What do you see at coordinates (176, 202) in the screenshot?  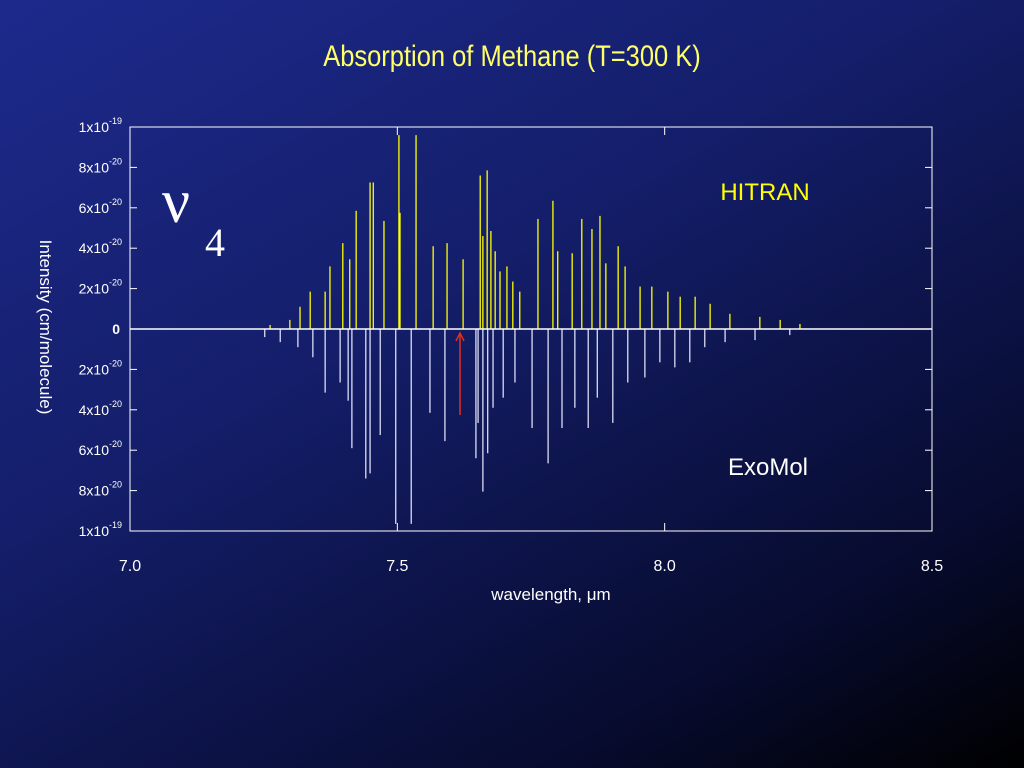 I see `band-symbol: ν` at bounding box center [176, 202].